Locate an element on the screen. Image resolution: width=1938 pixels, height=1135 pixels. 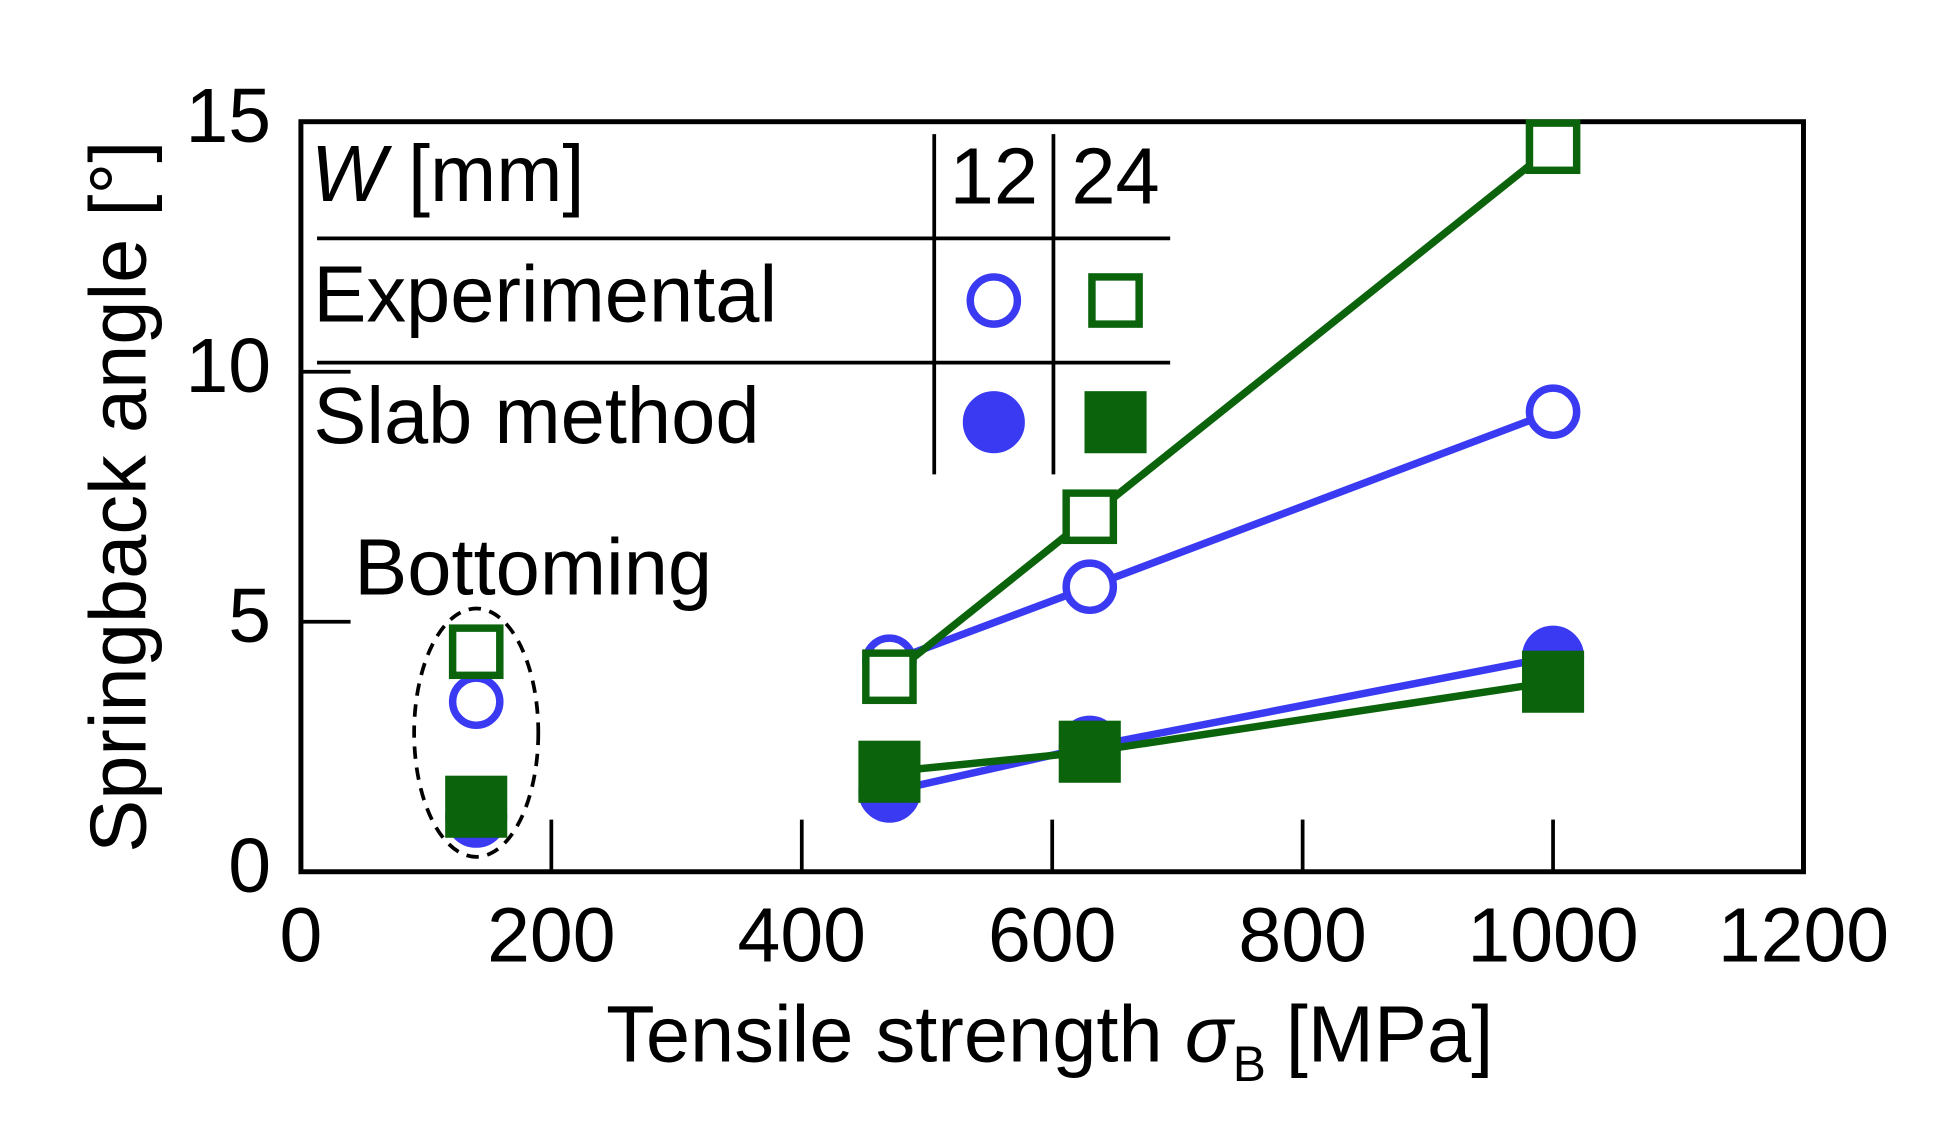
x-axis-label-text: Tensile strength is located at coordinates (884, 1034).